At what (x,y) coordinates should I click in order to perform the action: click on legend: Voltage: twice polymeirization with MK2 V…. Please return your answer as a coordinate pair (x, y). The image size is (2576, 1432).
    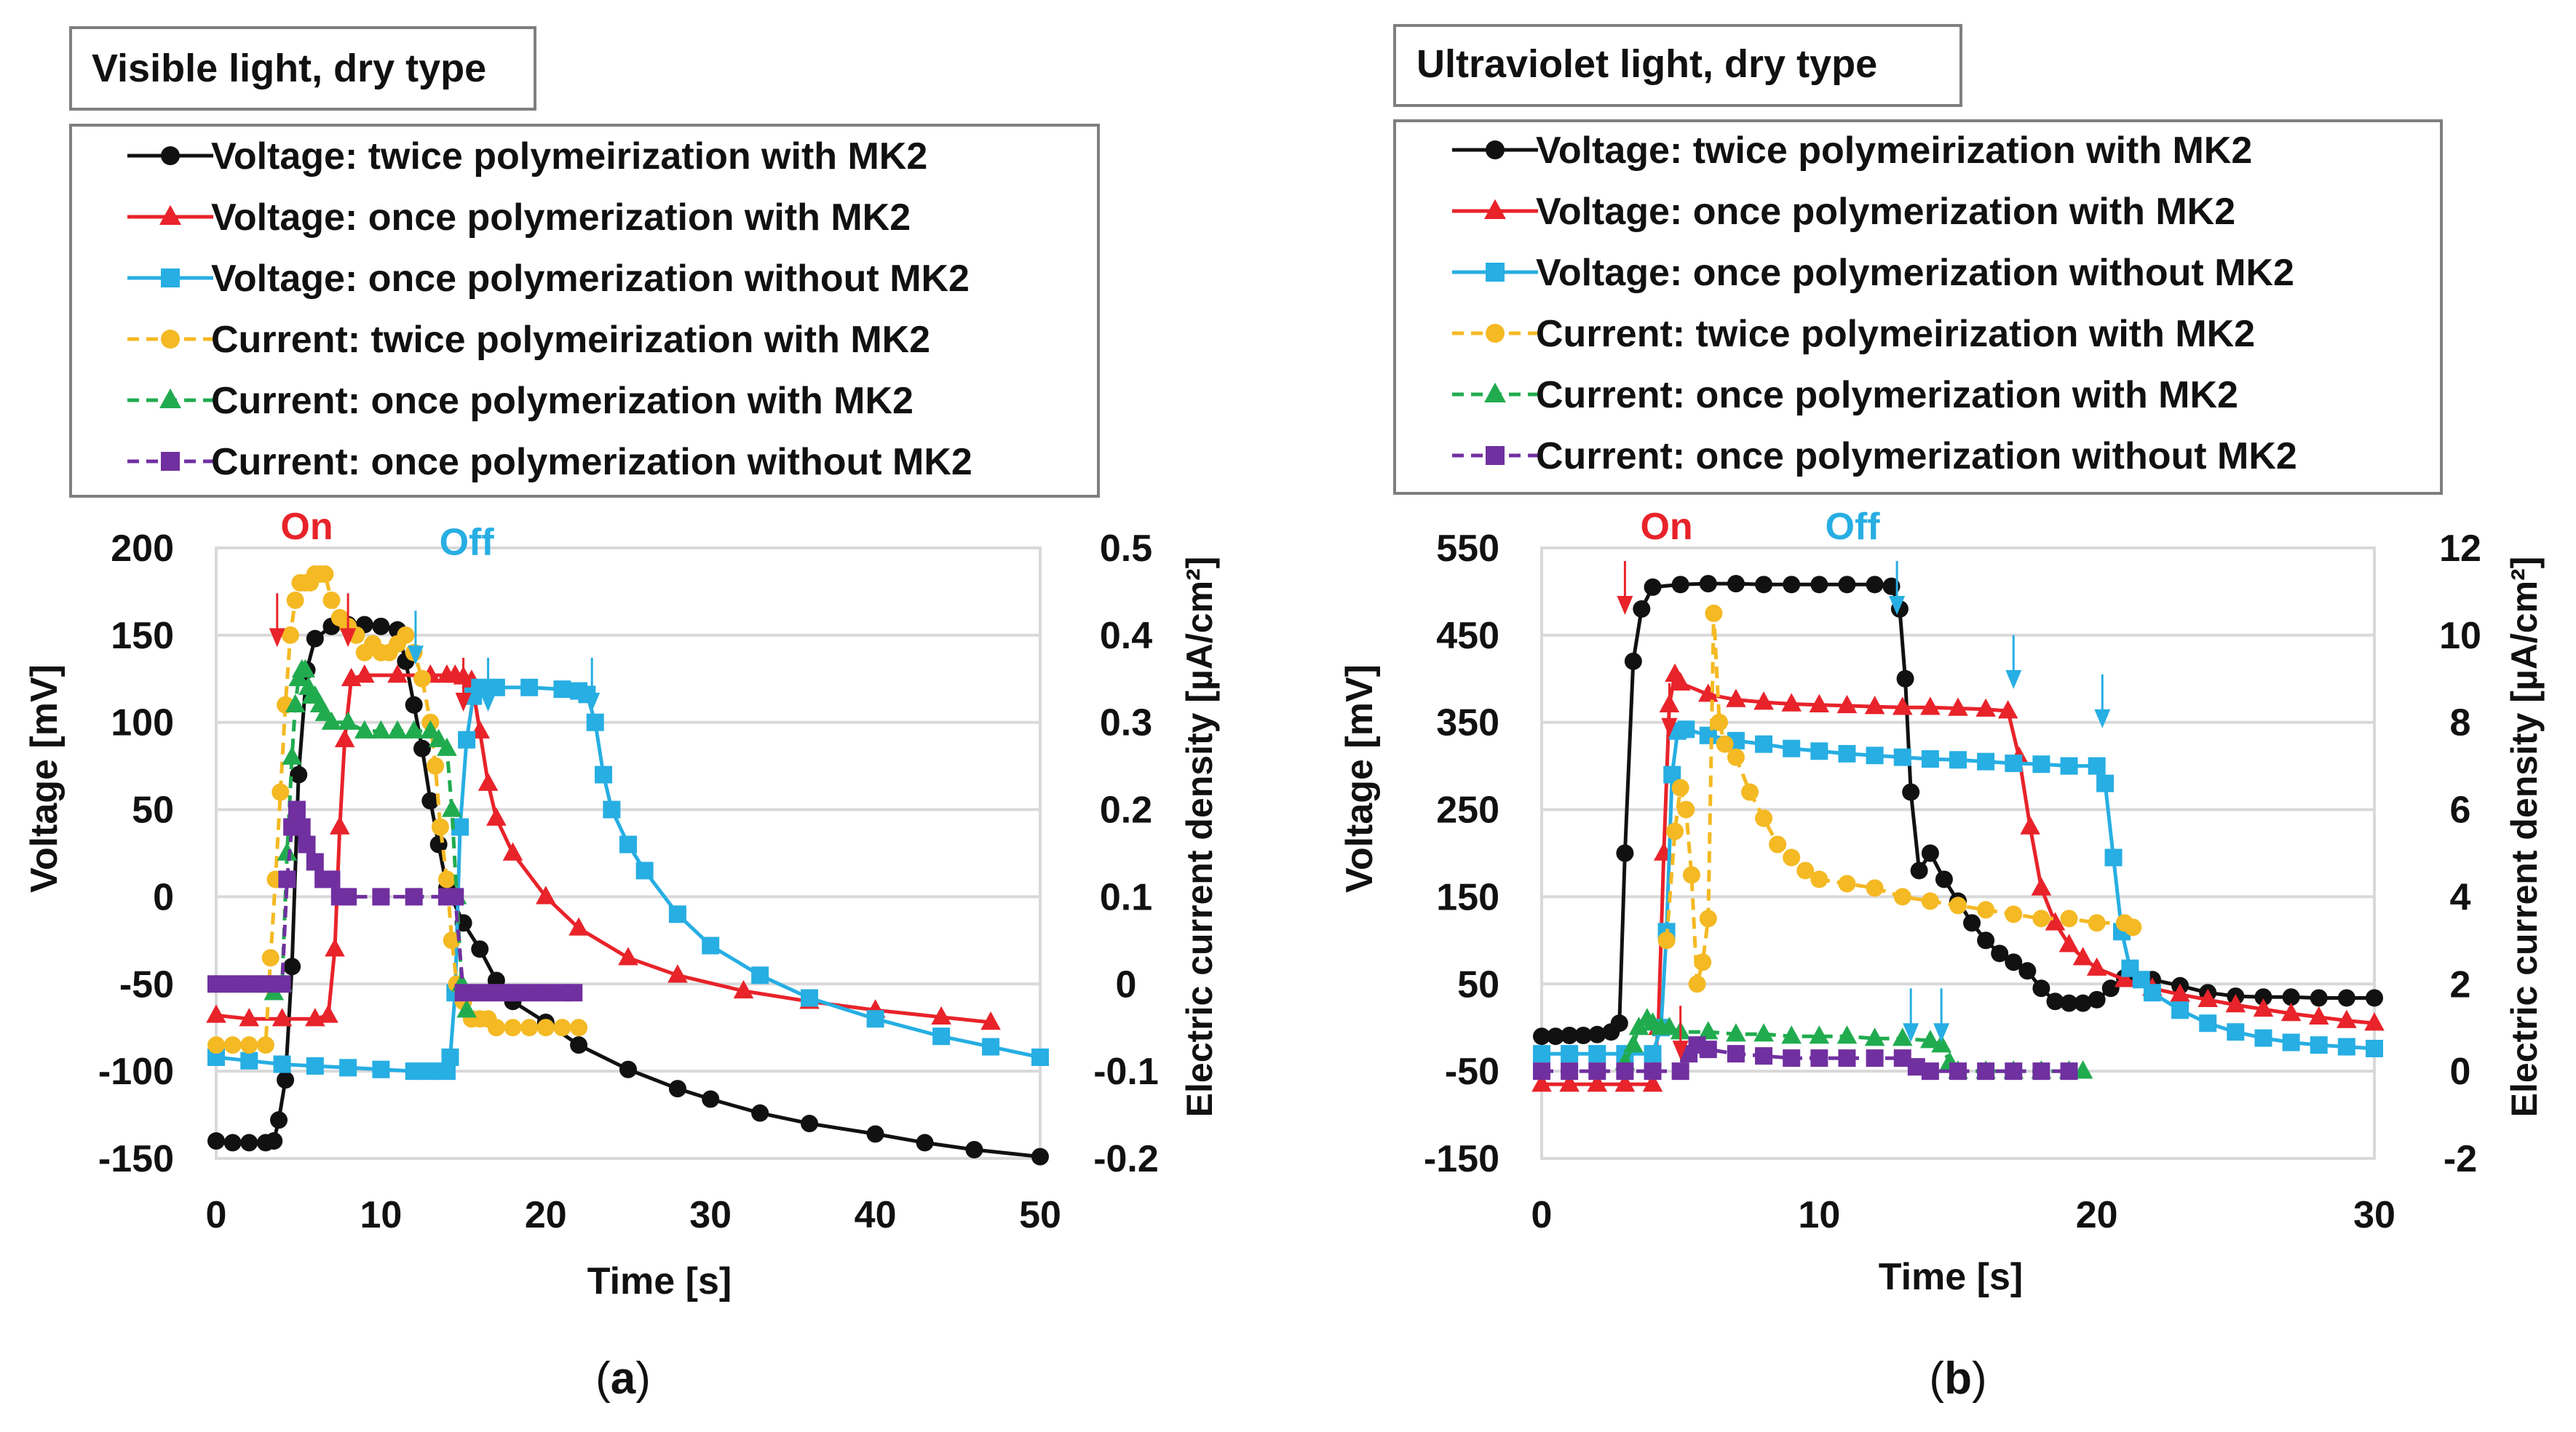
    Looking at the image, I should click on (1874, 303).